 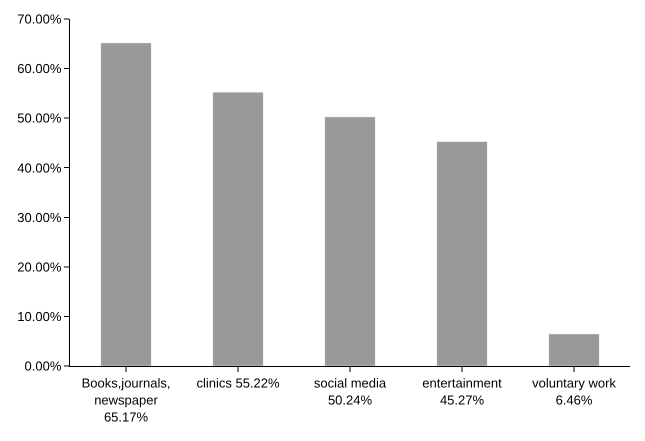 What do you see at coordinates (350, 392) in the screenshot?
I see `x-tick-label: social media 50.24%` at bounding box center [350, 392].